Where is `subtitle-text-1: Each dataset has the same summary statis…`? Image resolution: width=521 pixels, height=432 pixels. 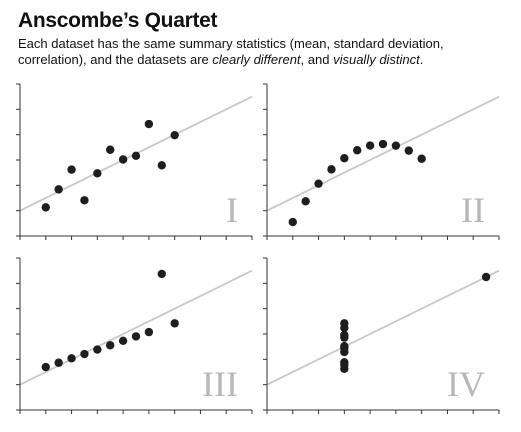
subtitle-text-1: Each dataset has the same summary statis… is located at coordinates (231, 51).